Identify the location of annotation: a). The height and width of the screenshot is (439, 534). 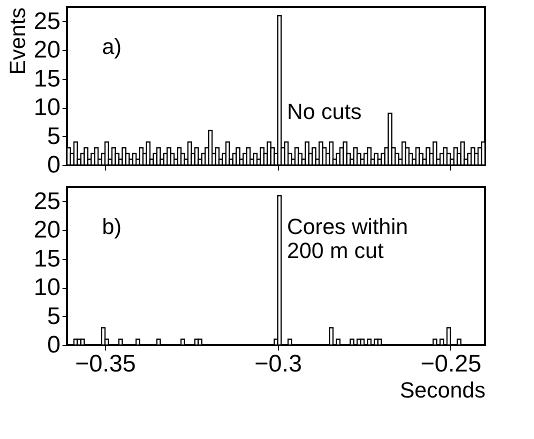
(112, 46).